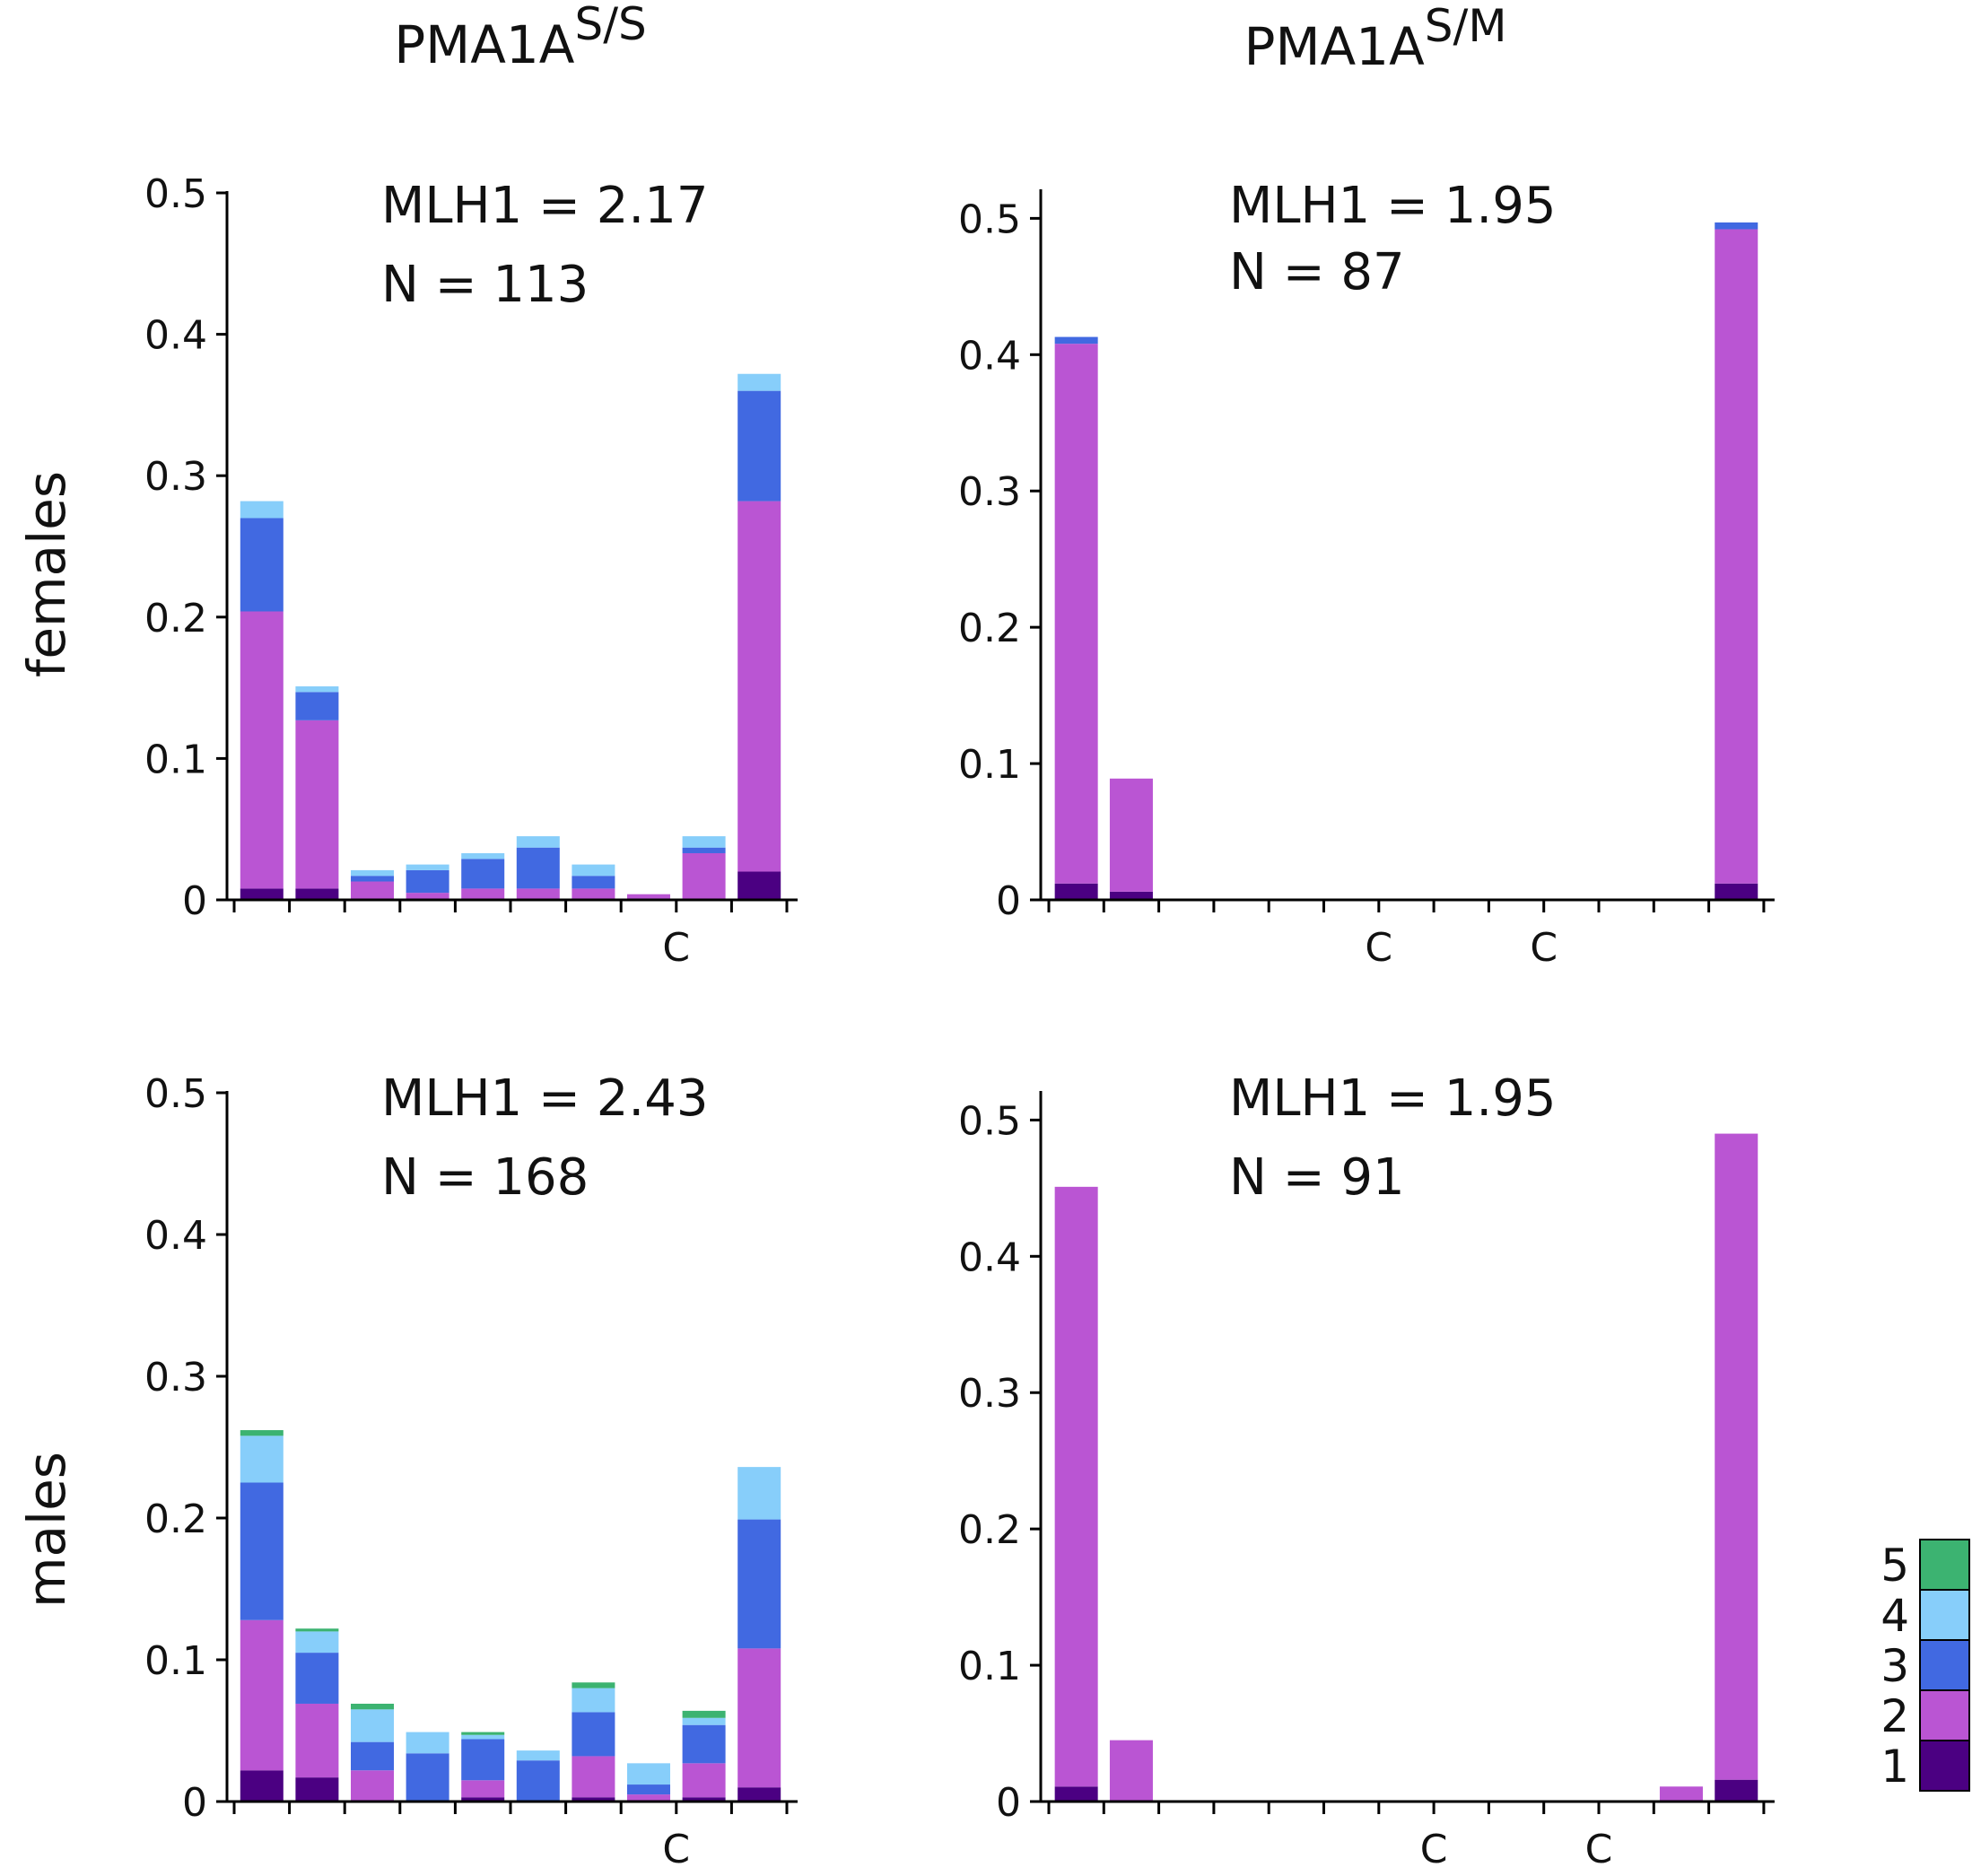  I want to click on legend-label-5: 5, so click(1895, 1566).